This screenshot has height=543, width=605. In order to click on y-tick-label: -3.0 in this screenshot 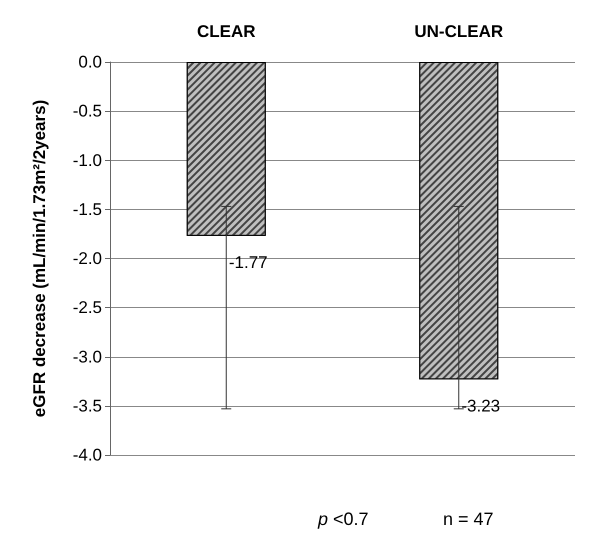, I will do `click(87, 356)`.